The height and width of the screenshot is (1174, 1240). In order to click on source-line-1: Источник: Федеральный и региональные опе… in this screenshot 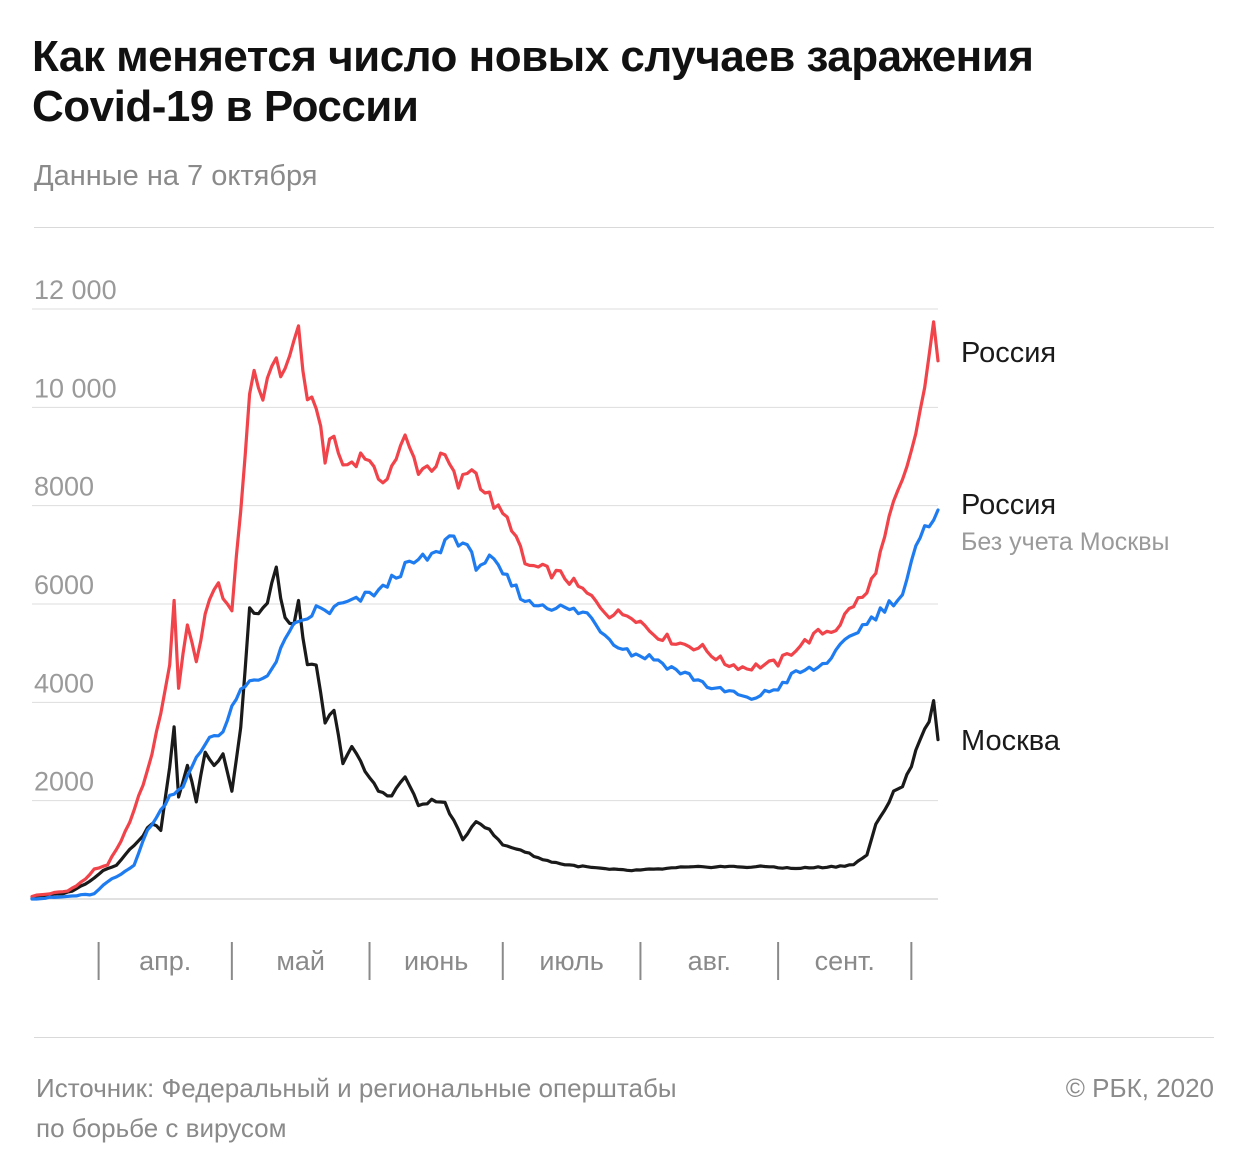, I will do `click(356, 1088)`.